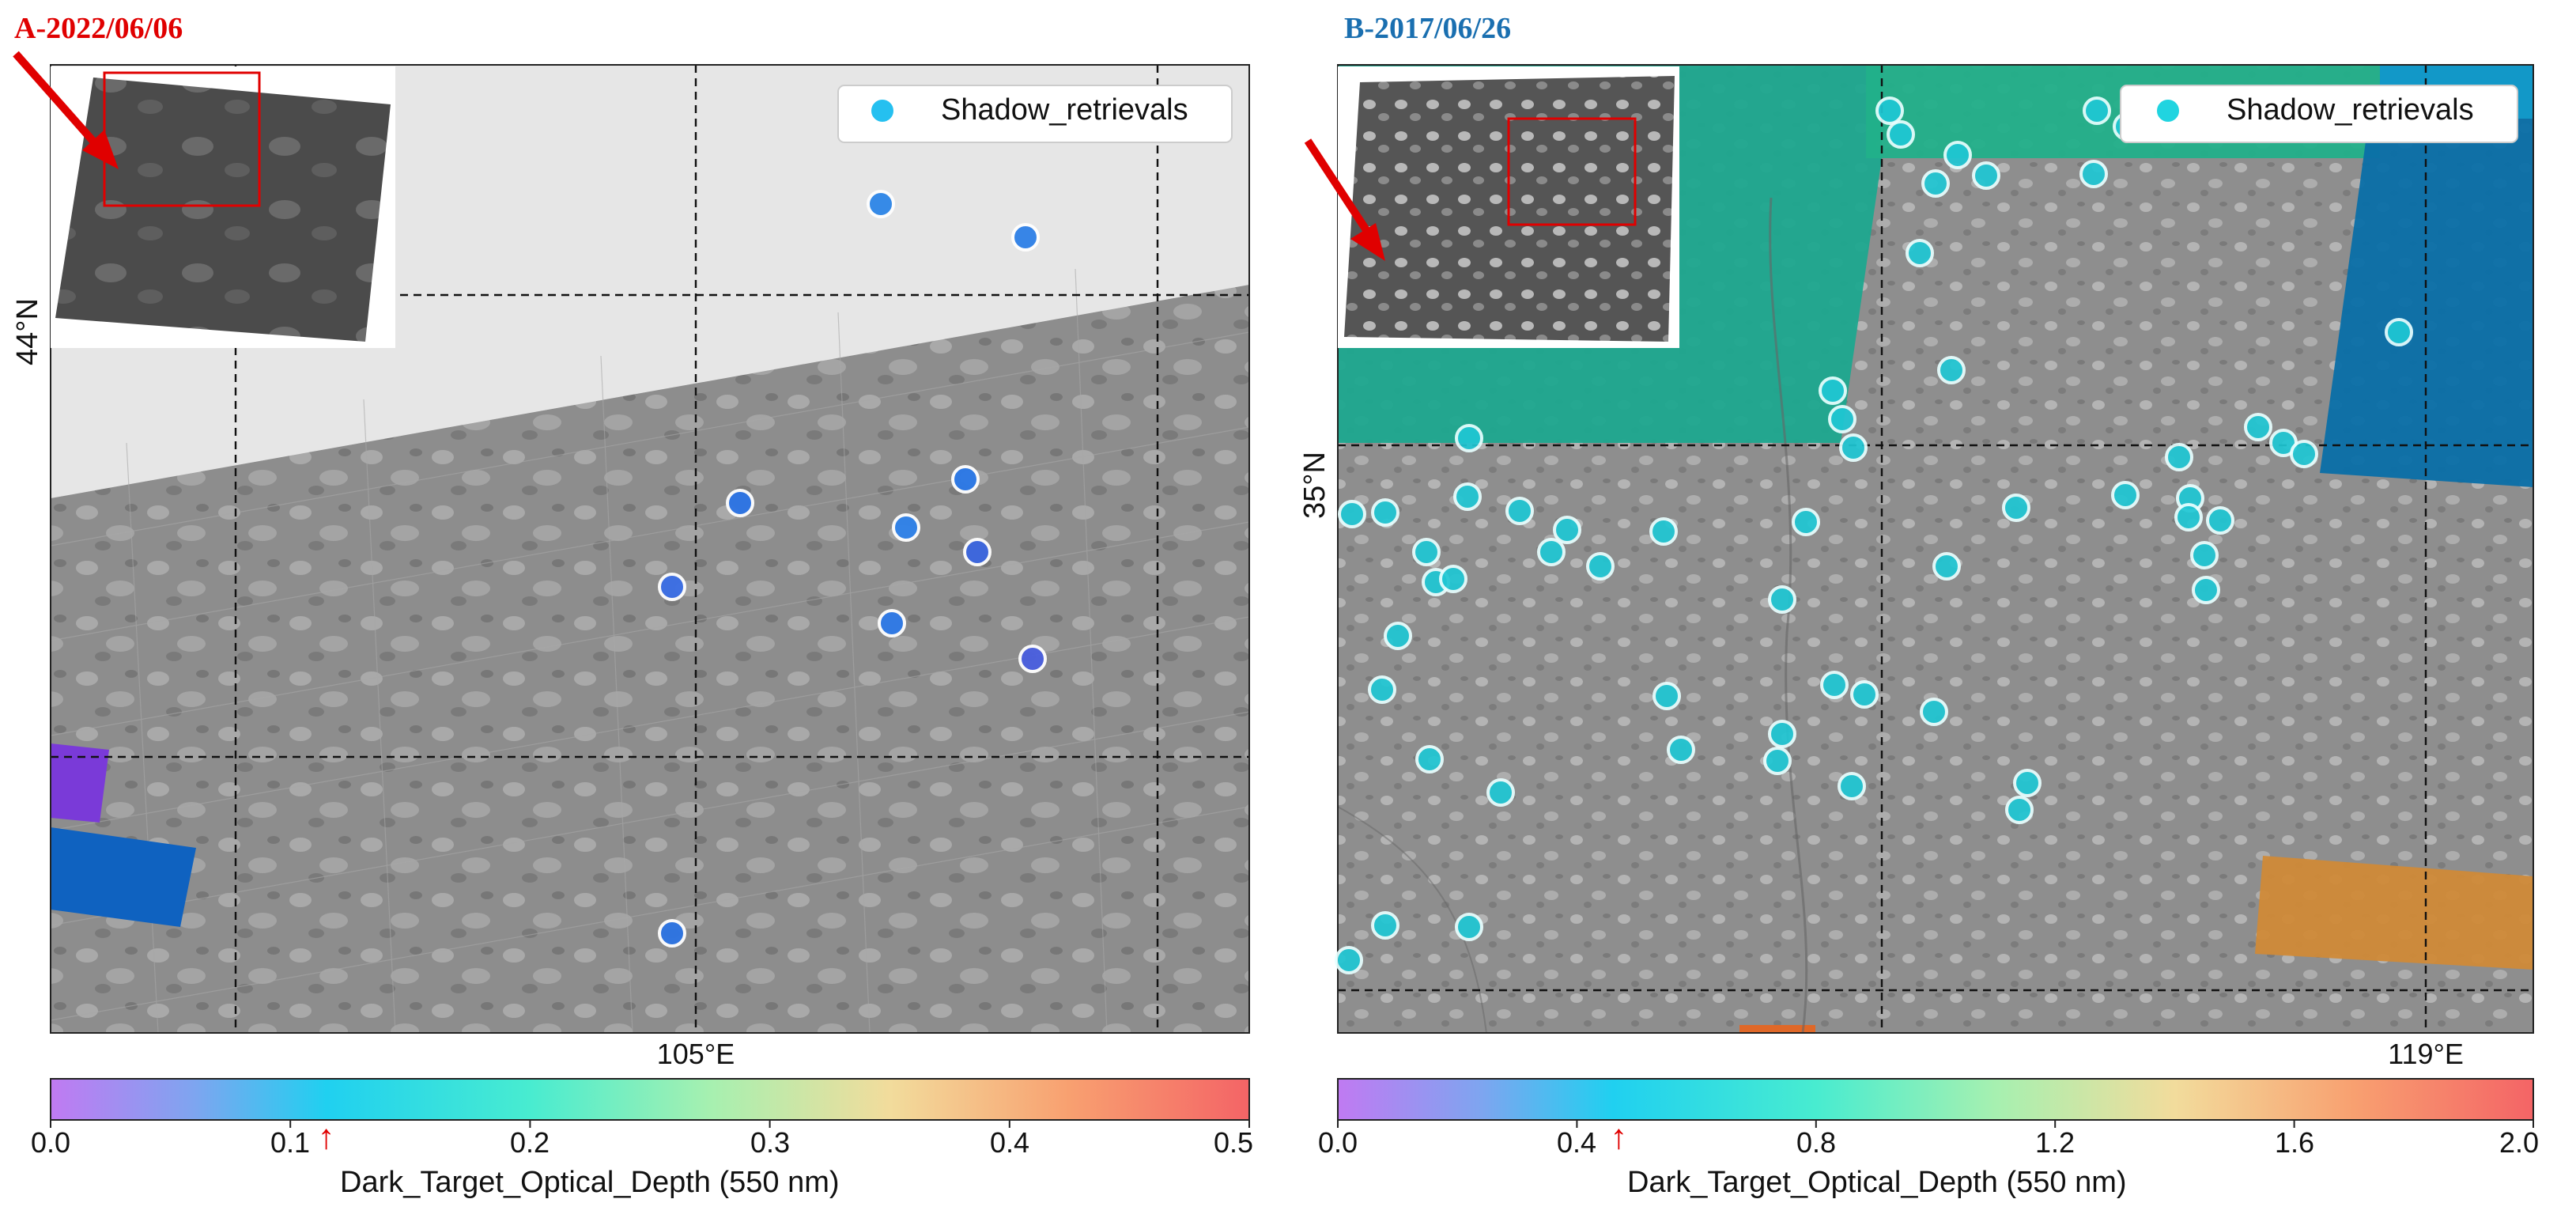 The width and height of the screenshot is (2576, 1218). I want to click on colorbar-tick-label: 1.2, so click(2055, 1142).